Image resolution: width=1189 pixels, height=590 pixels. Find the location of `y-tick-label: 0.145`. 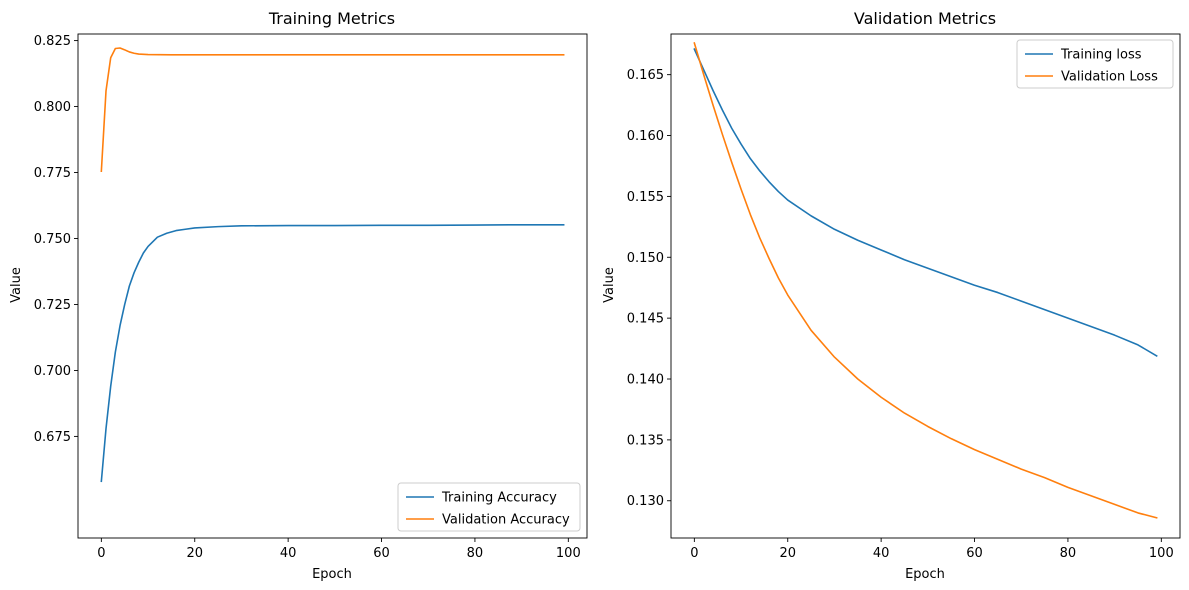

y-tick-label: 0.145 is located at coordinates (645, 319).